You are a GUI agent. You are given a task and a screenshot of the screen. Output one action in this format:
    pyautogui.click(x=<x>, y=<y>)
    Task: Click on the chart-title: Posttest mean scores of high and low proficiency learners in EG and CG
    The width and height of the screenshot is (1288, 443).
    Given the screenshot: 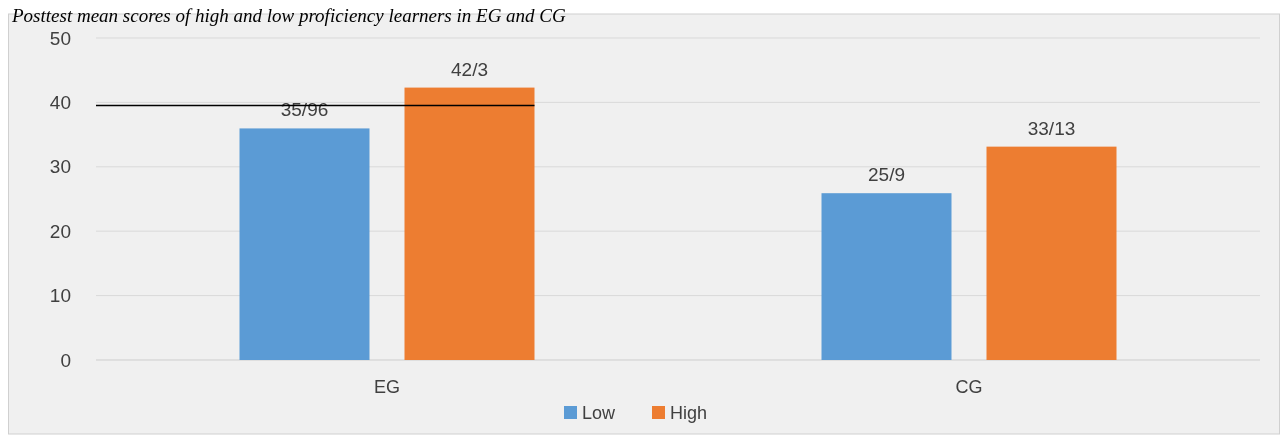 What is the action you would take?
    pyautogui.click(x=289, y=15)
    